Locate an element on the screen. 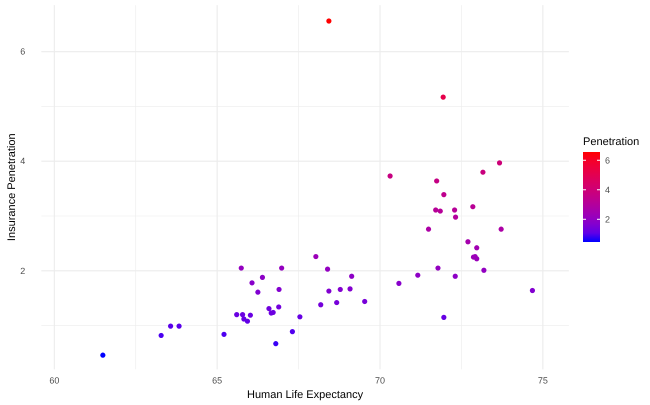 The width and height of the screenshot is (650, 405). y-tick-label: 2 is located at coordinates (23, 271).